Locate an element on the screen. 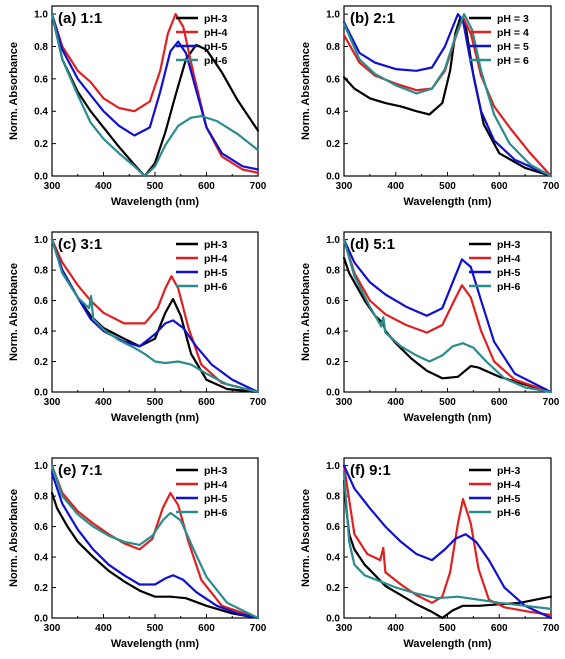  panel-title: (f) 9:1 is located at coordinates (370, 470).